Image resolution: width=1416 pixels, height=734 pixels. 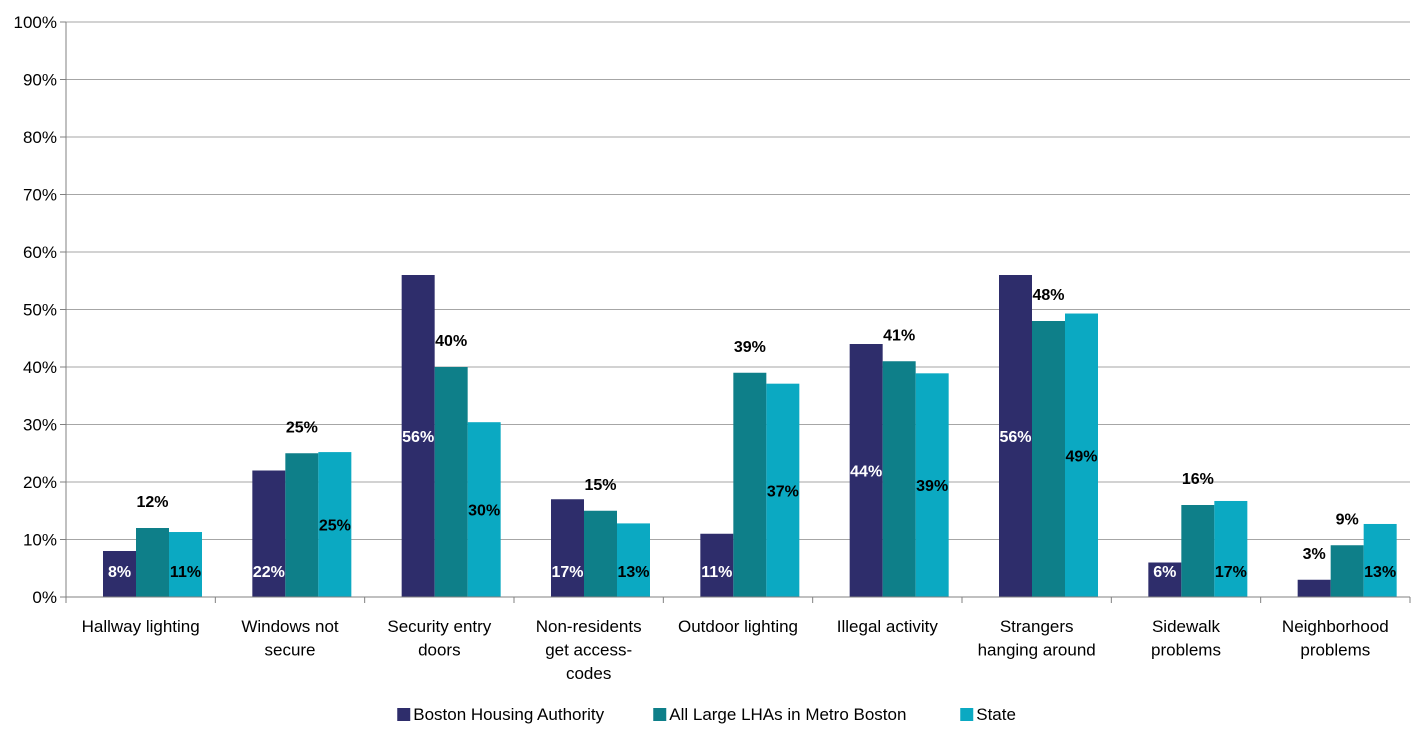 I want to click on y-tick-label: 20%, so click(x=40, y=482).